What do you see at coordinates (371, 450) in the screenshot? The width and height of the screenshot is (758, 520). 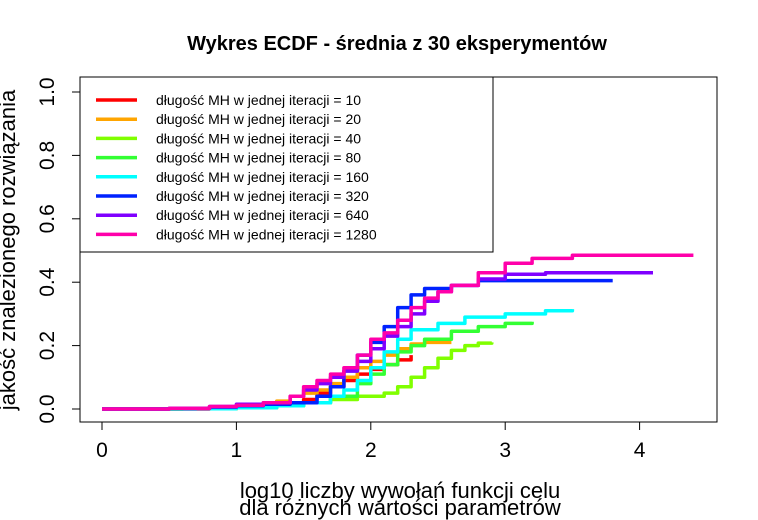 I see `x-tick-label: 2` at bounding box center [371, 450].